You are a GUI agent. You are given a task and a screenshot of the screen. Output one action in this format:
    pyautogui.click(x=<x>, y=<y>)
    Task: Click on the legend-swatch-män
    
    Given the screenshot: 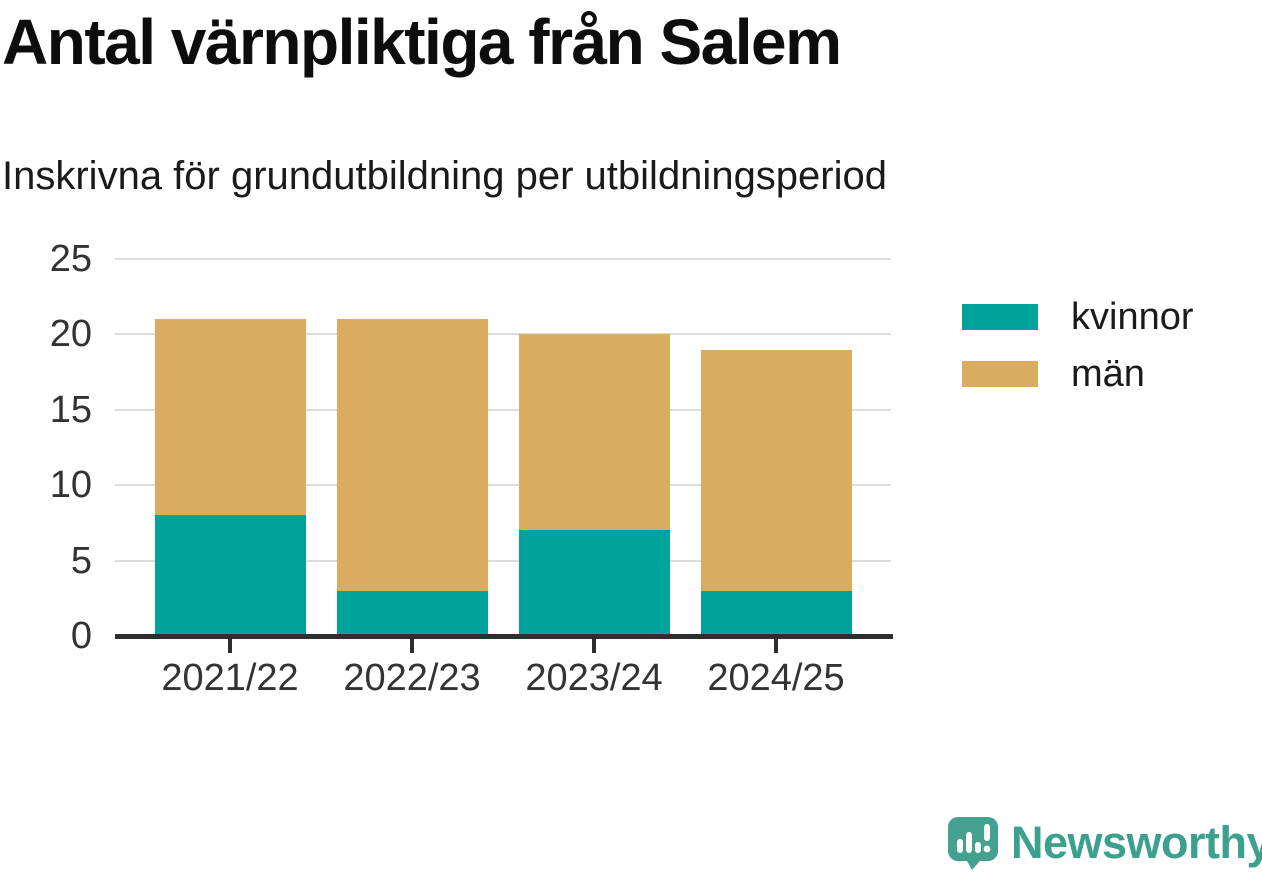 What is the action you would take?
    pyautogui.click(x=1000, y=374)
    